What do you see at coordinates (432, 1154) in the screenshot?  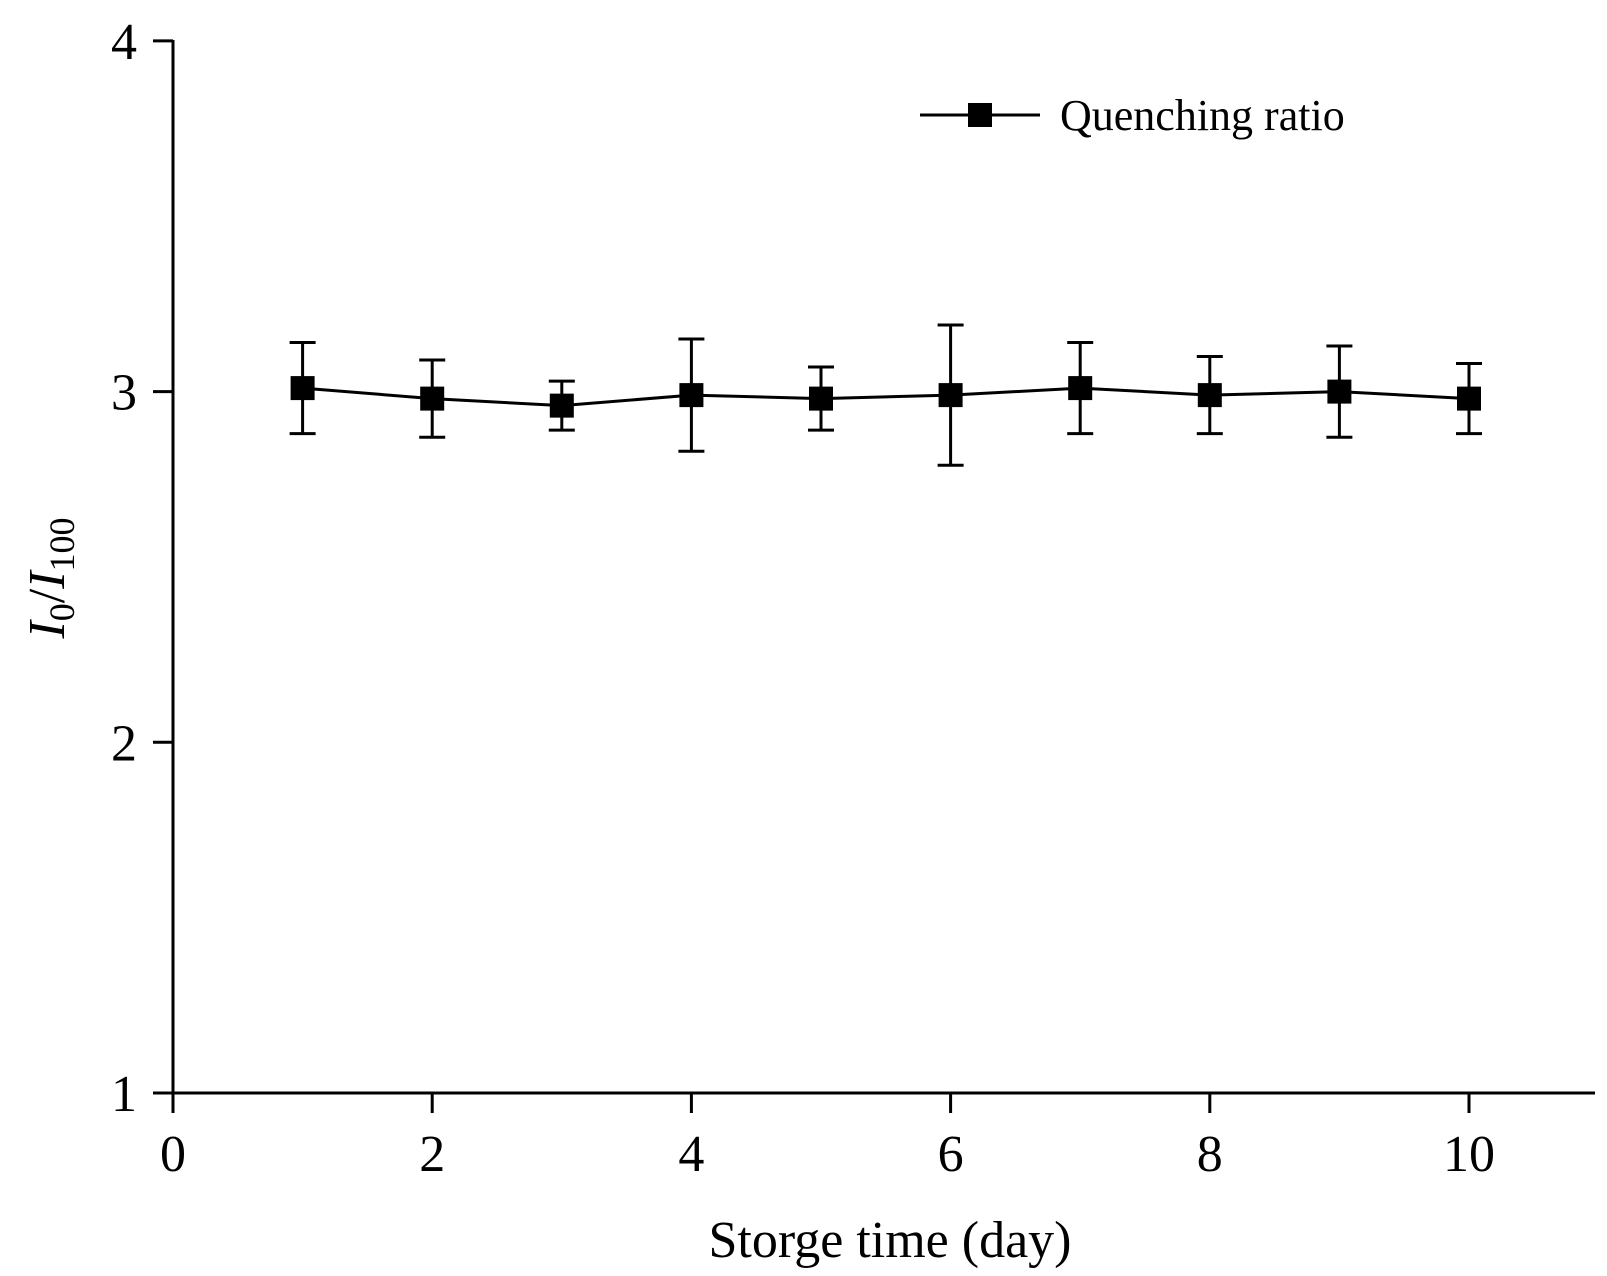 I see `x-tick-label: 2` at bounding box center [432, 1154].